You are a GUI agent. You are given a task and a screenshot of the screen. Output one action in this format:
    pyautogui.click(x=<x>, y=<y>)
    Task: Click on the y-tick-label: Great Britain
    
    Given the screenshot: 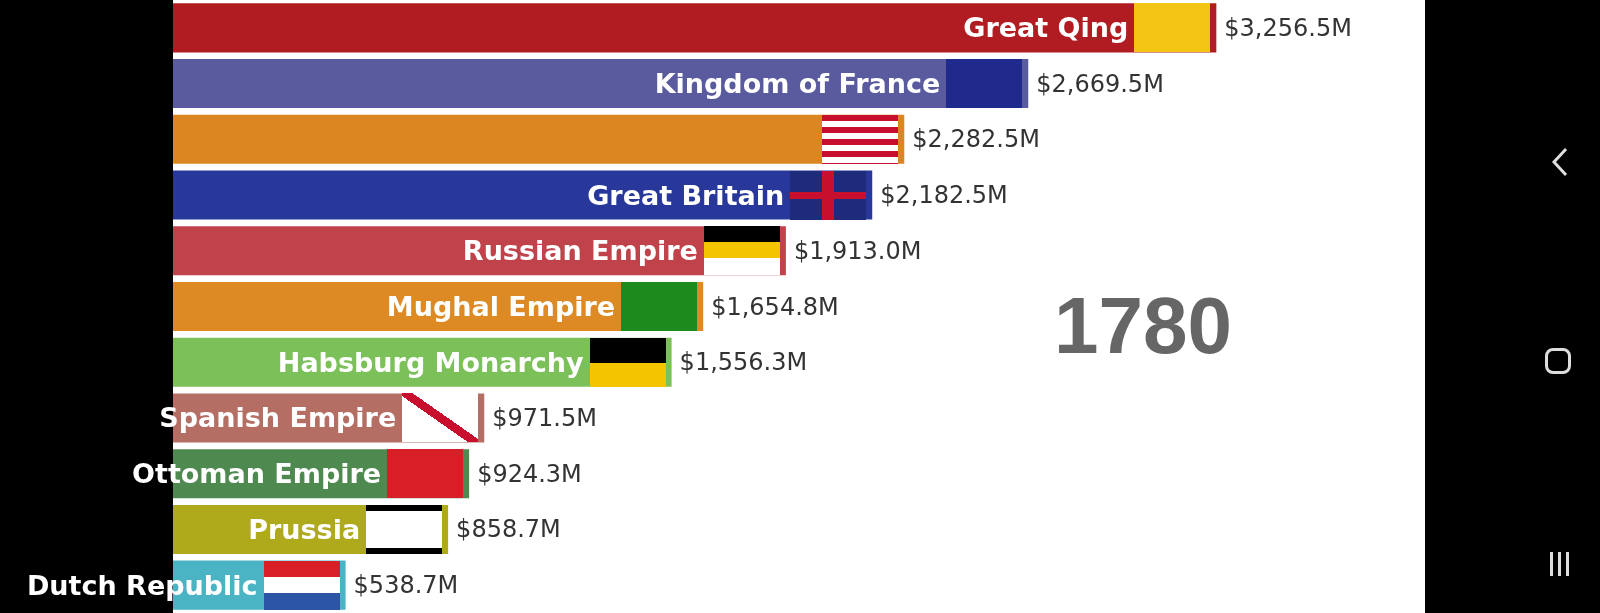 What is the action you would take?
    pyautogui.click(x=686, y=195)
    